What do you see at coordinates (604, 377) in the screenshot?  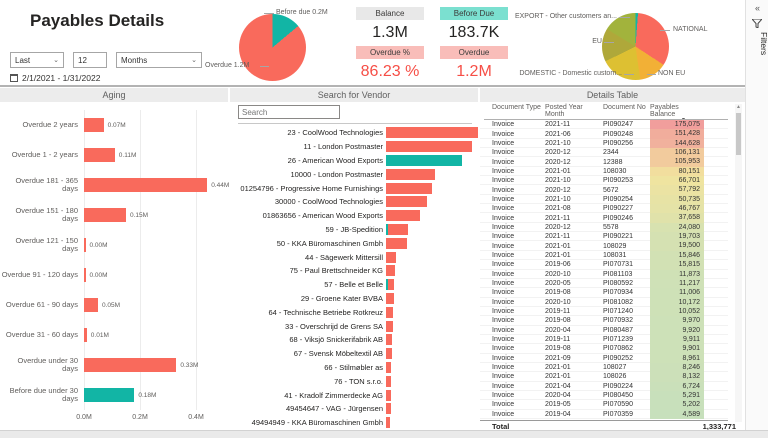 I see `table-row: Invoice 2021-01 108026 8,132` at bounding box center [604, 377].